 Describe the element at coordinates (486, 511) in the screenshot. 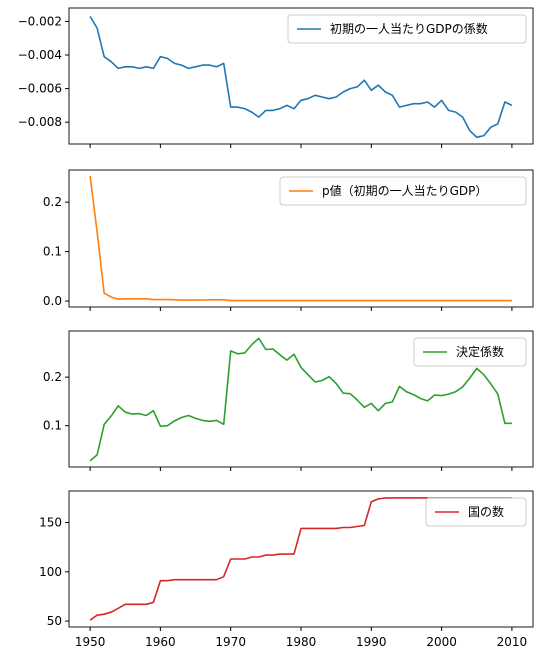

I see `legend-label: 国の数` at that location.